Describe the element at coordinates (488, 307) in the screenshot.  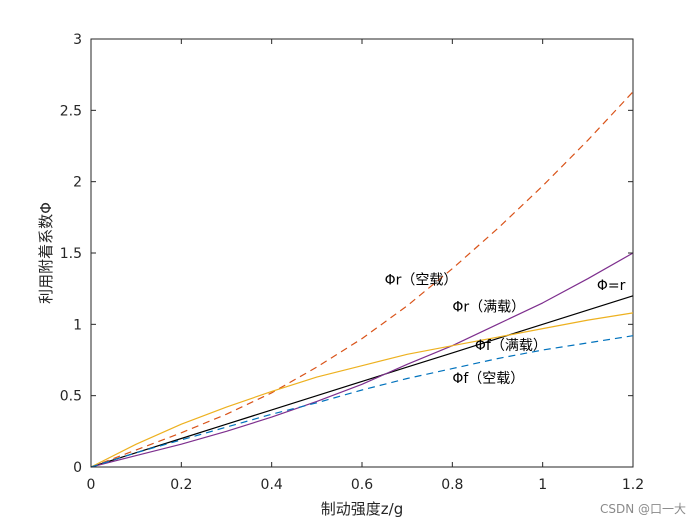
I see `annotation-label: Φr（满载）` at that location.